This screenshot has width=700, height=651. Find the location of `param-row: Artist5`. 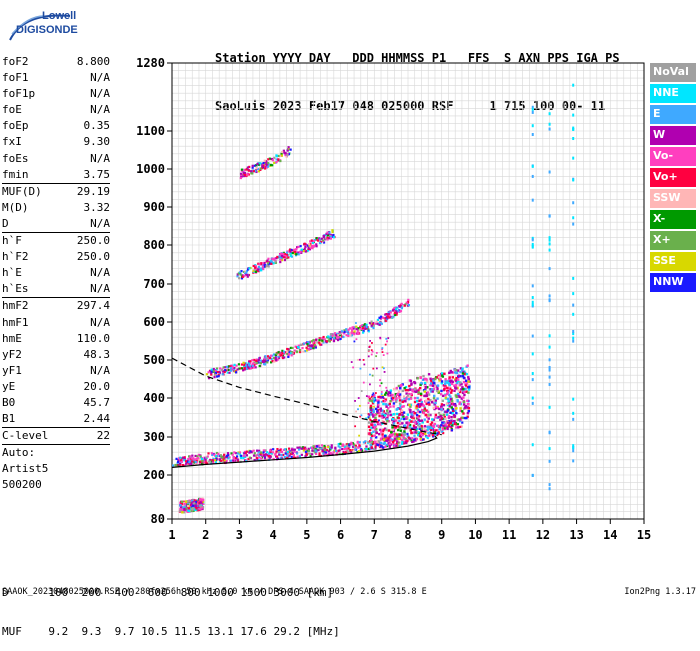

param-row: Artist5 is located at coordinates (56, 469).